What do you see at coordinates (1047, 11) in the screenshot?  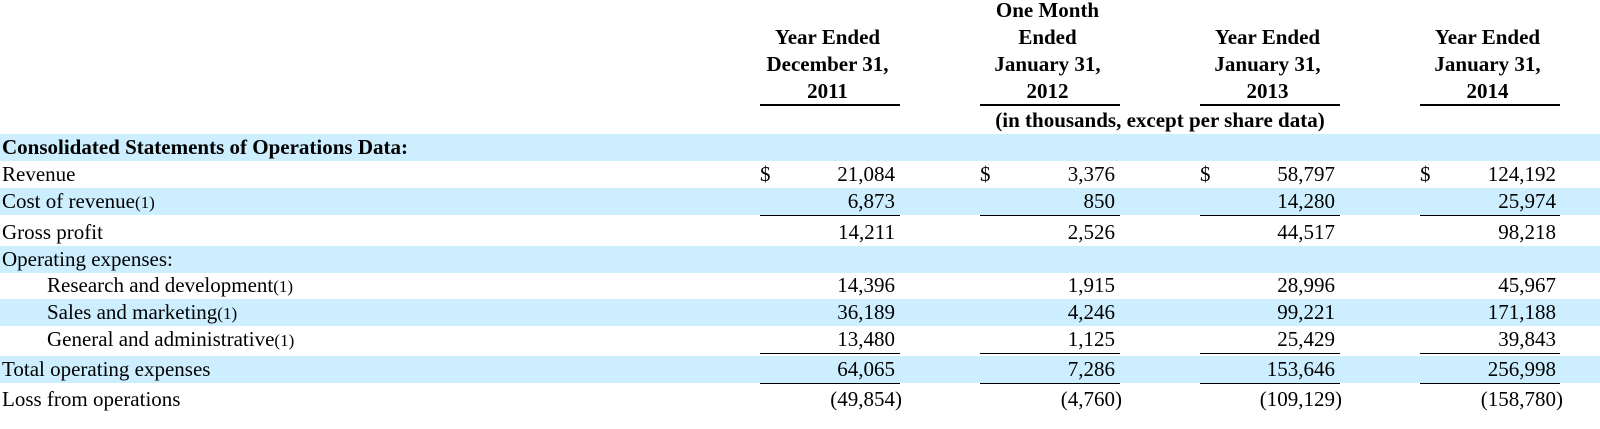 I see `header-line: One Month` at bounding box center [1047, 11].